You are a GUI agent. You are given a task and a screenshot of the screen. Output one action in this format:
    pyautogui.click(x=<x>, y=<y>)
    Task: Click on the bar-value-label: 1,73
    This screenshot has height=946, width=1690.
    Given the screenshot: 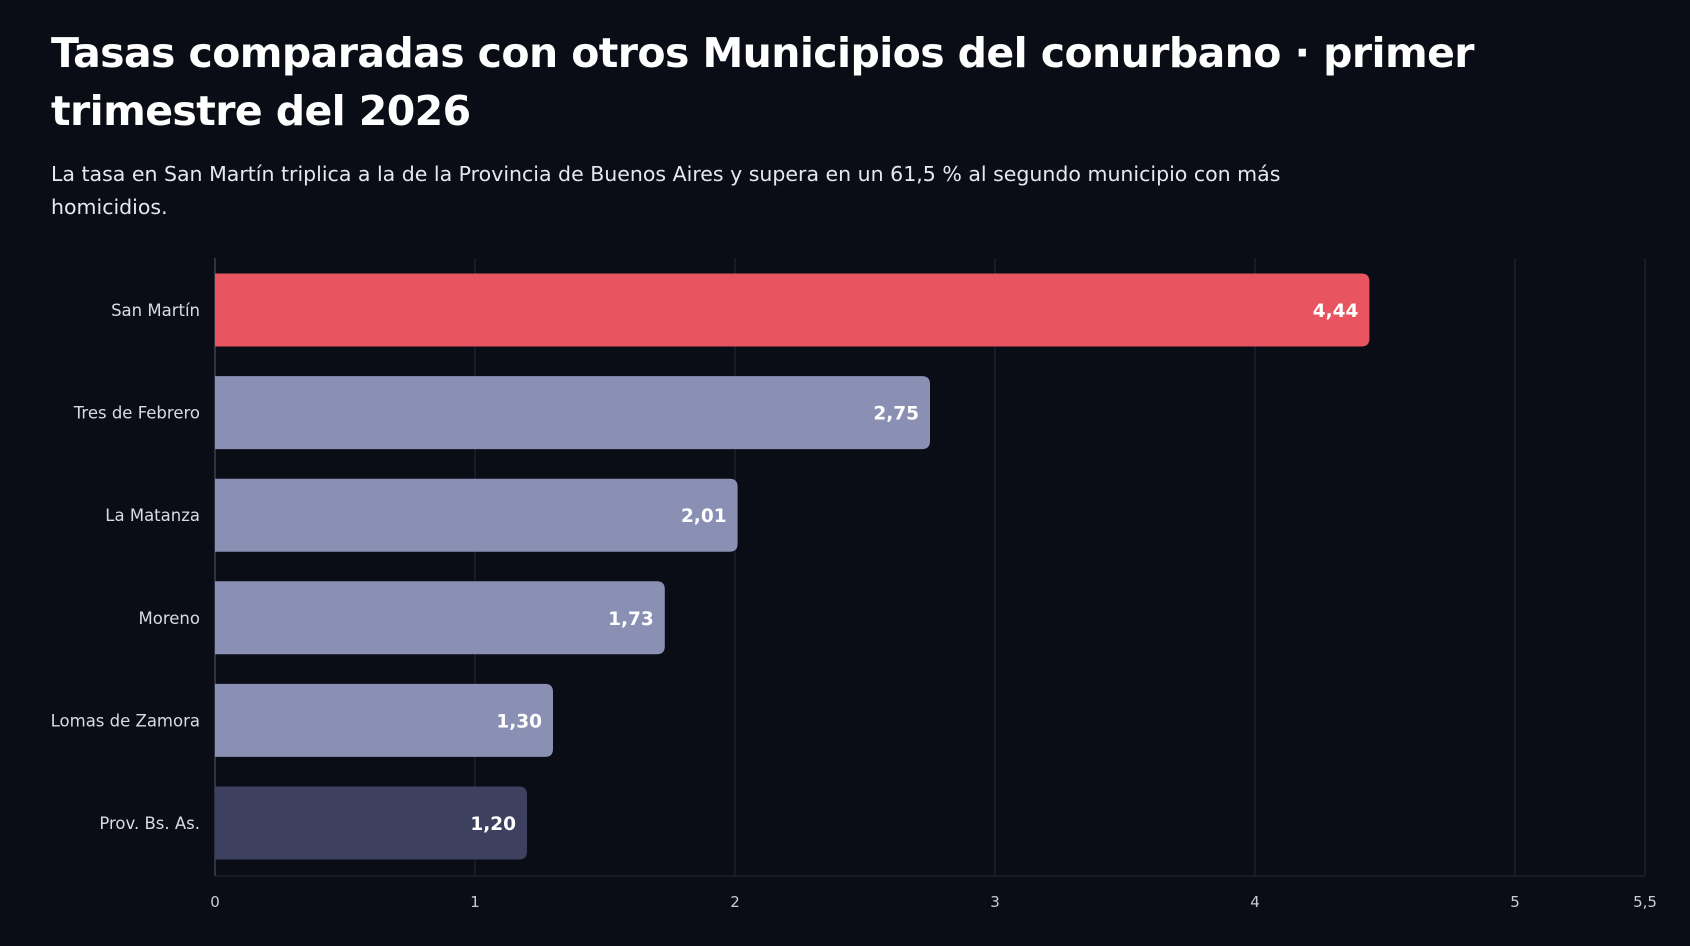 What is the action you would take?
    pyautogui.click(x=631, y=619)
    